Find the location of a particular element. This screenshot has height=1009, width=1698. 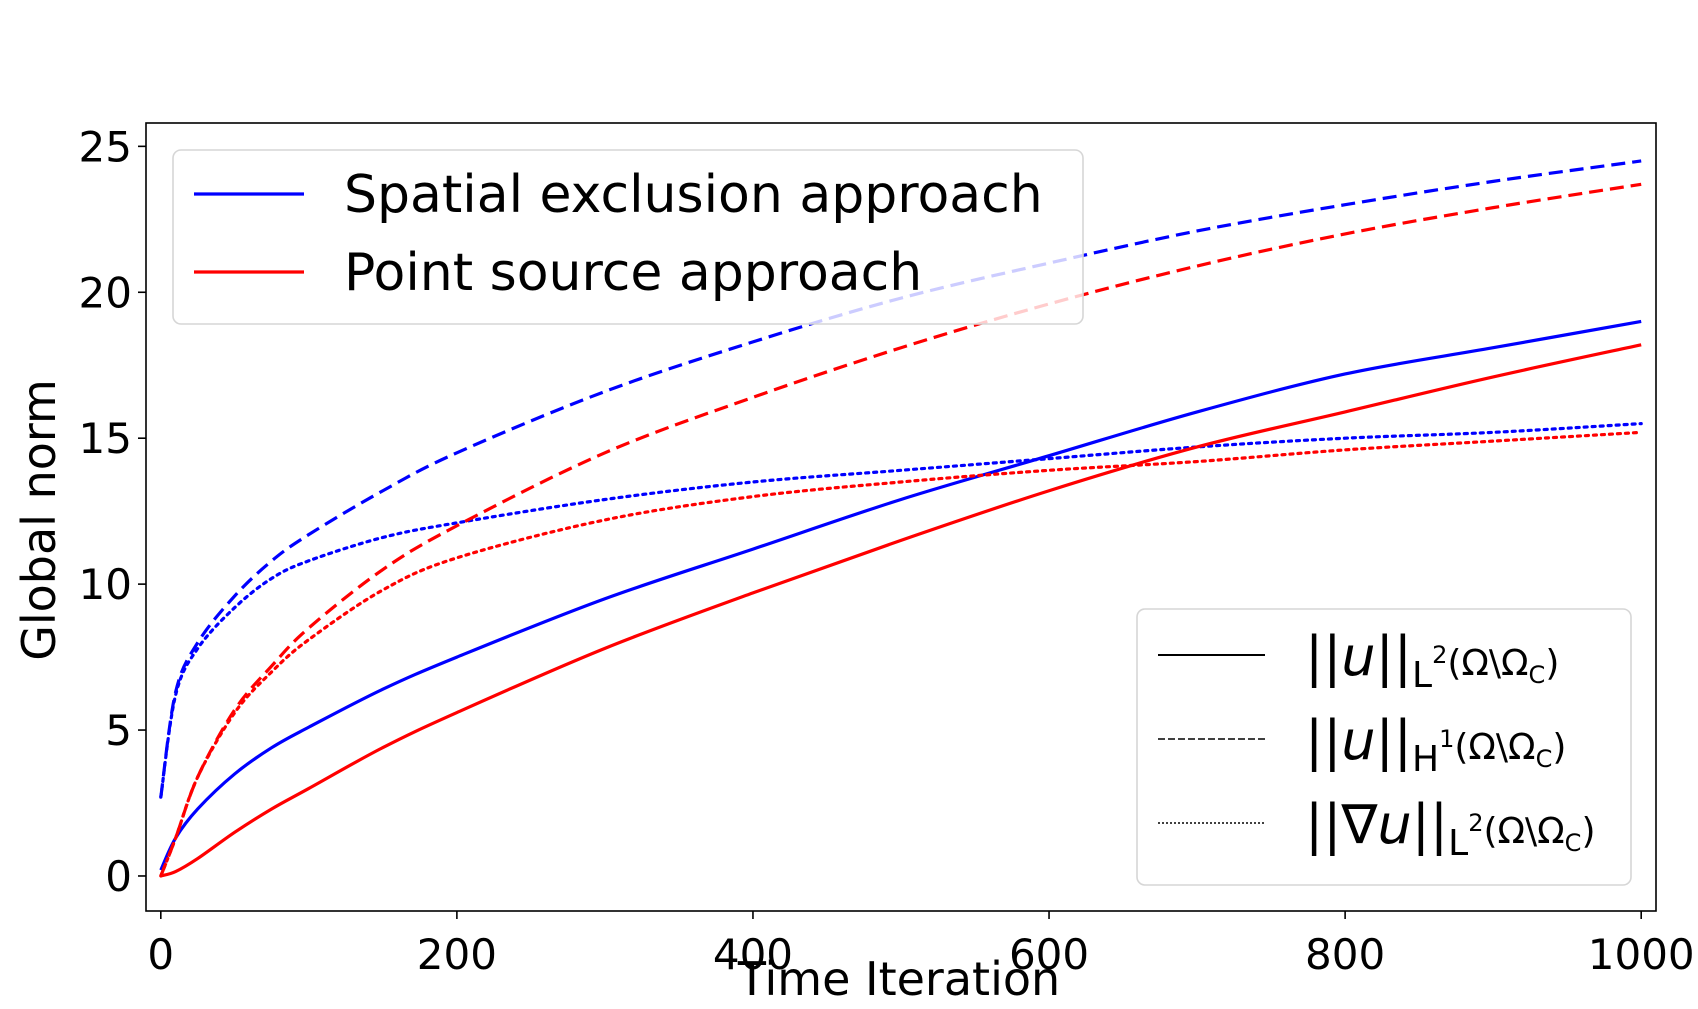

x-tick-label: 1000 is located at coordinates (1641, 954).